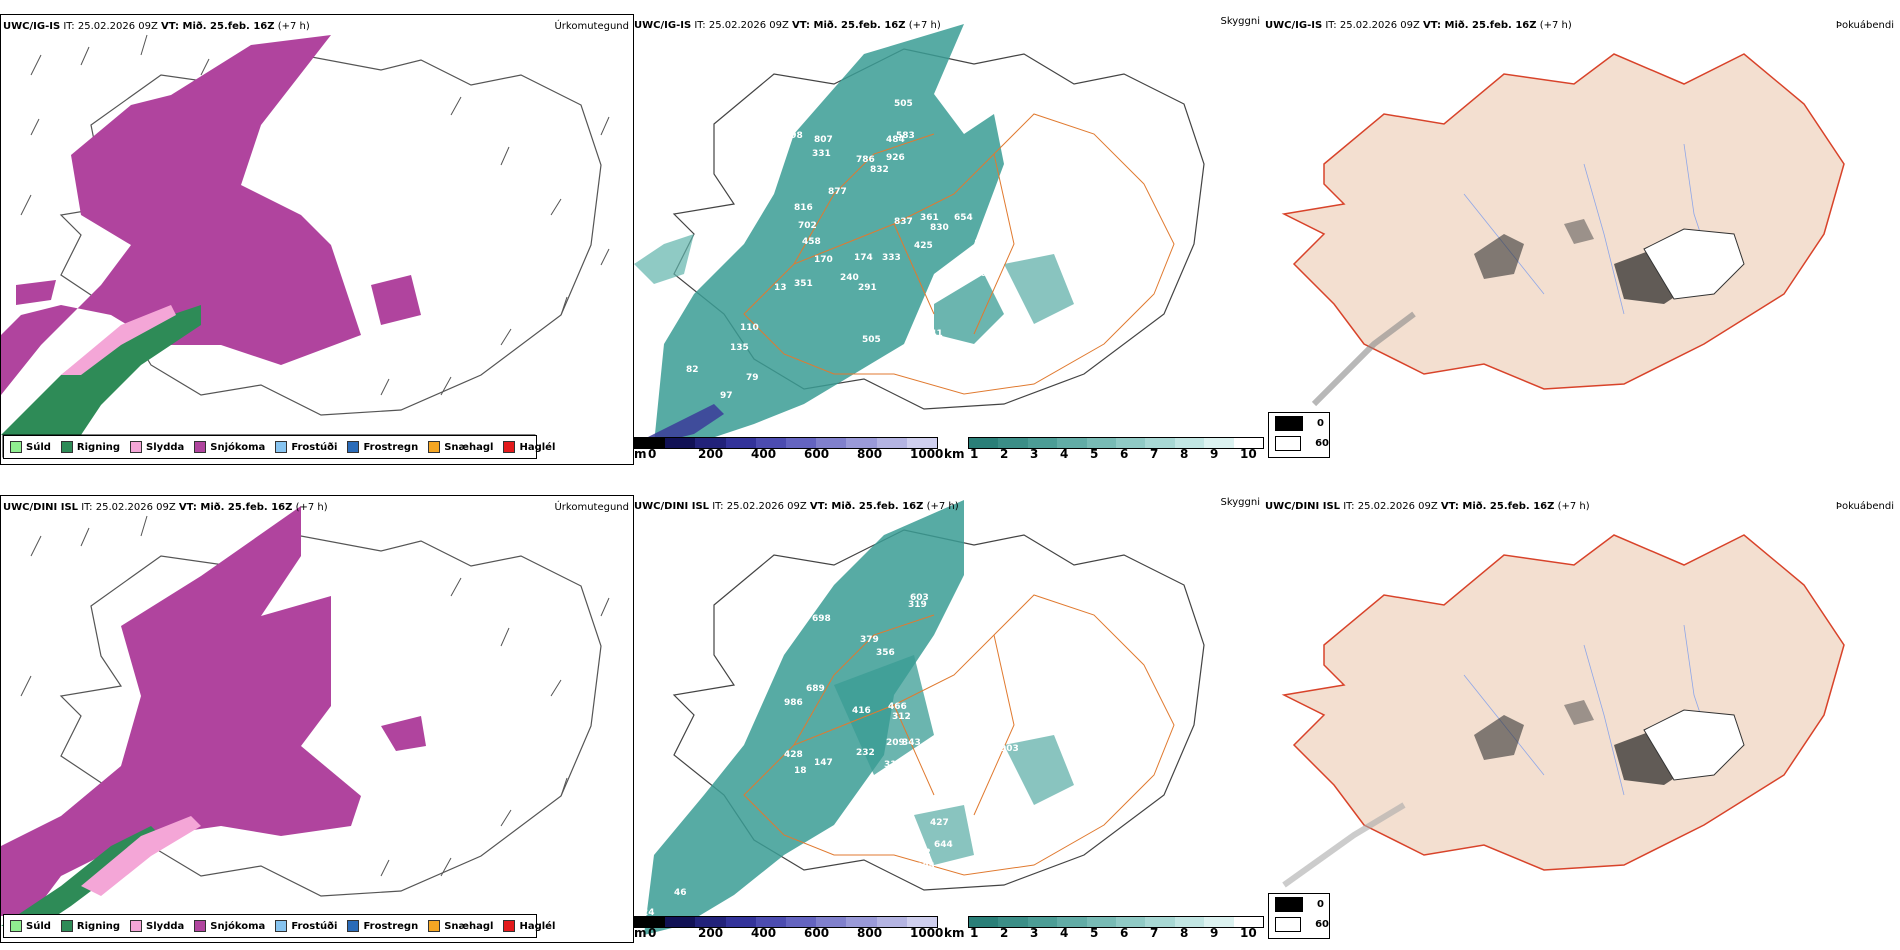 Image resolution: width=1900 pixels, height=950 pixels. I want to click on tick-label: 1000, so click(927, 933).